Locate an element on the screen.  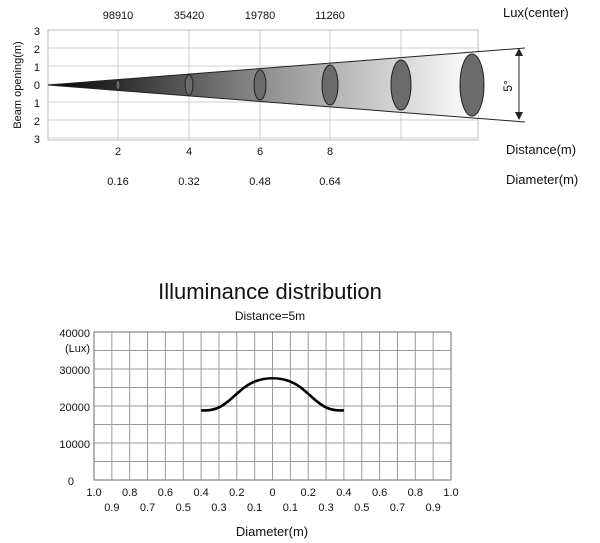
illum-y-tick: 10000 is located at coordinates (74, 445).